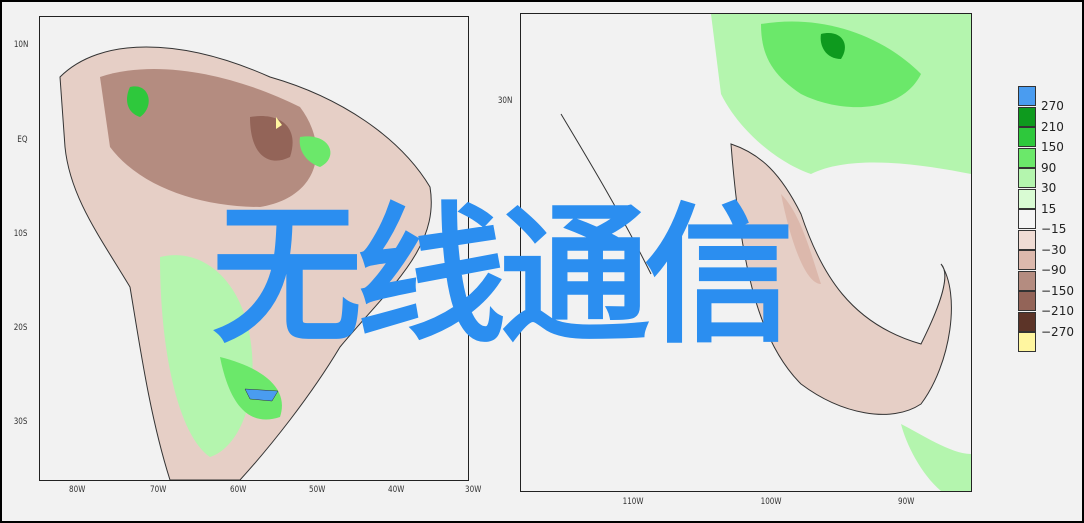 The image size is (1084, 523). Describe the element at coordinates (771, 502) in the screenshot. I see `lon-label: 100W` at that location.